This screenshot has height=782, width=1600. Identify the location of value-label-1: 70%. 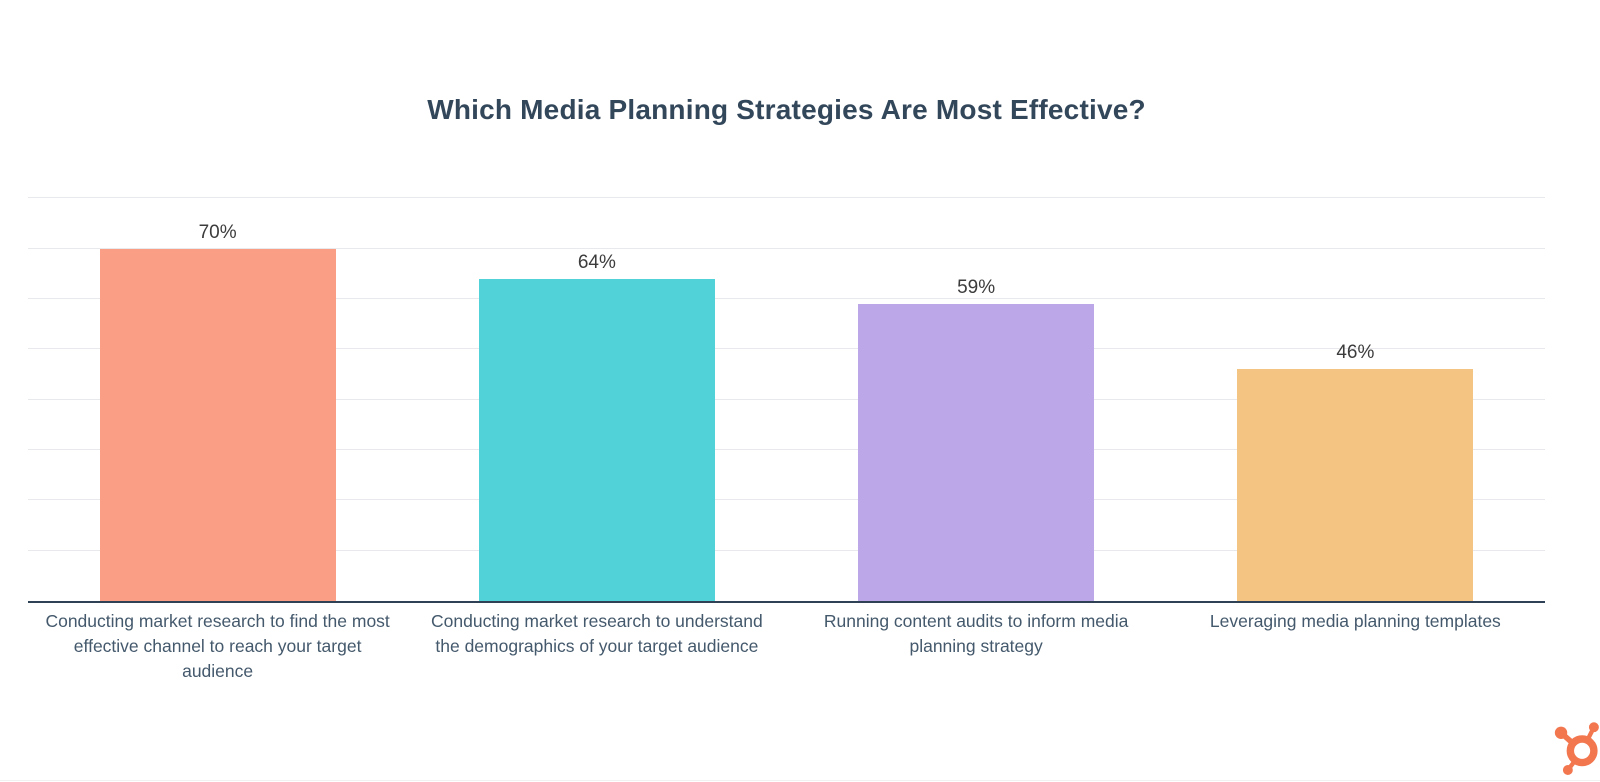
(217, 232).